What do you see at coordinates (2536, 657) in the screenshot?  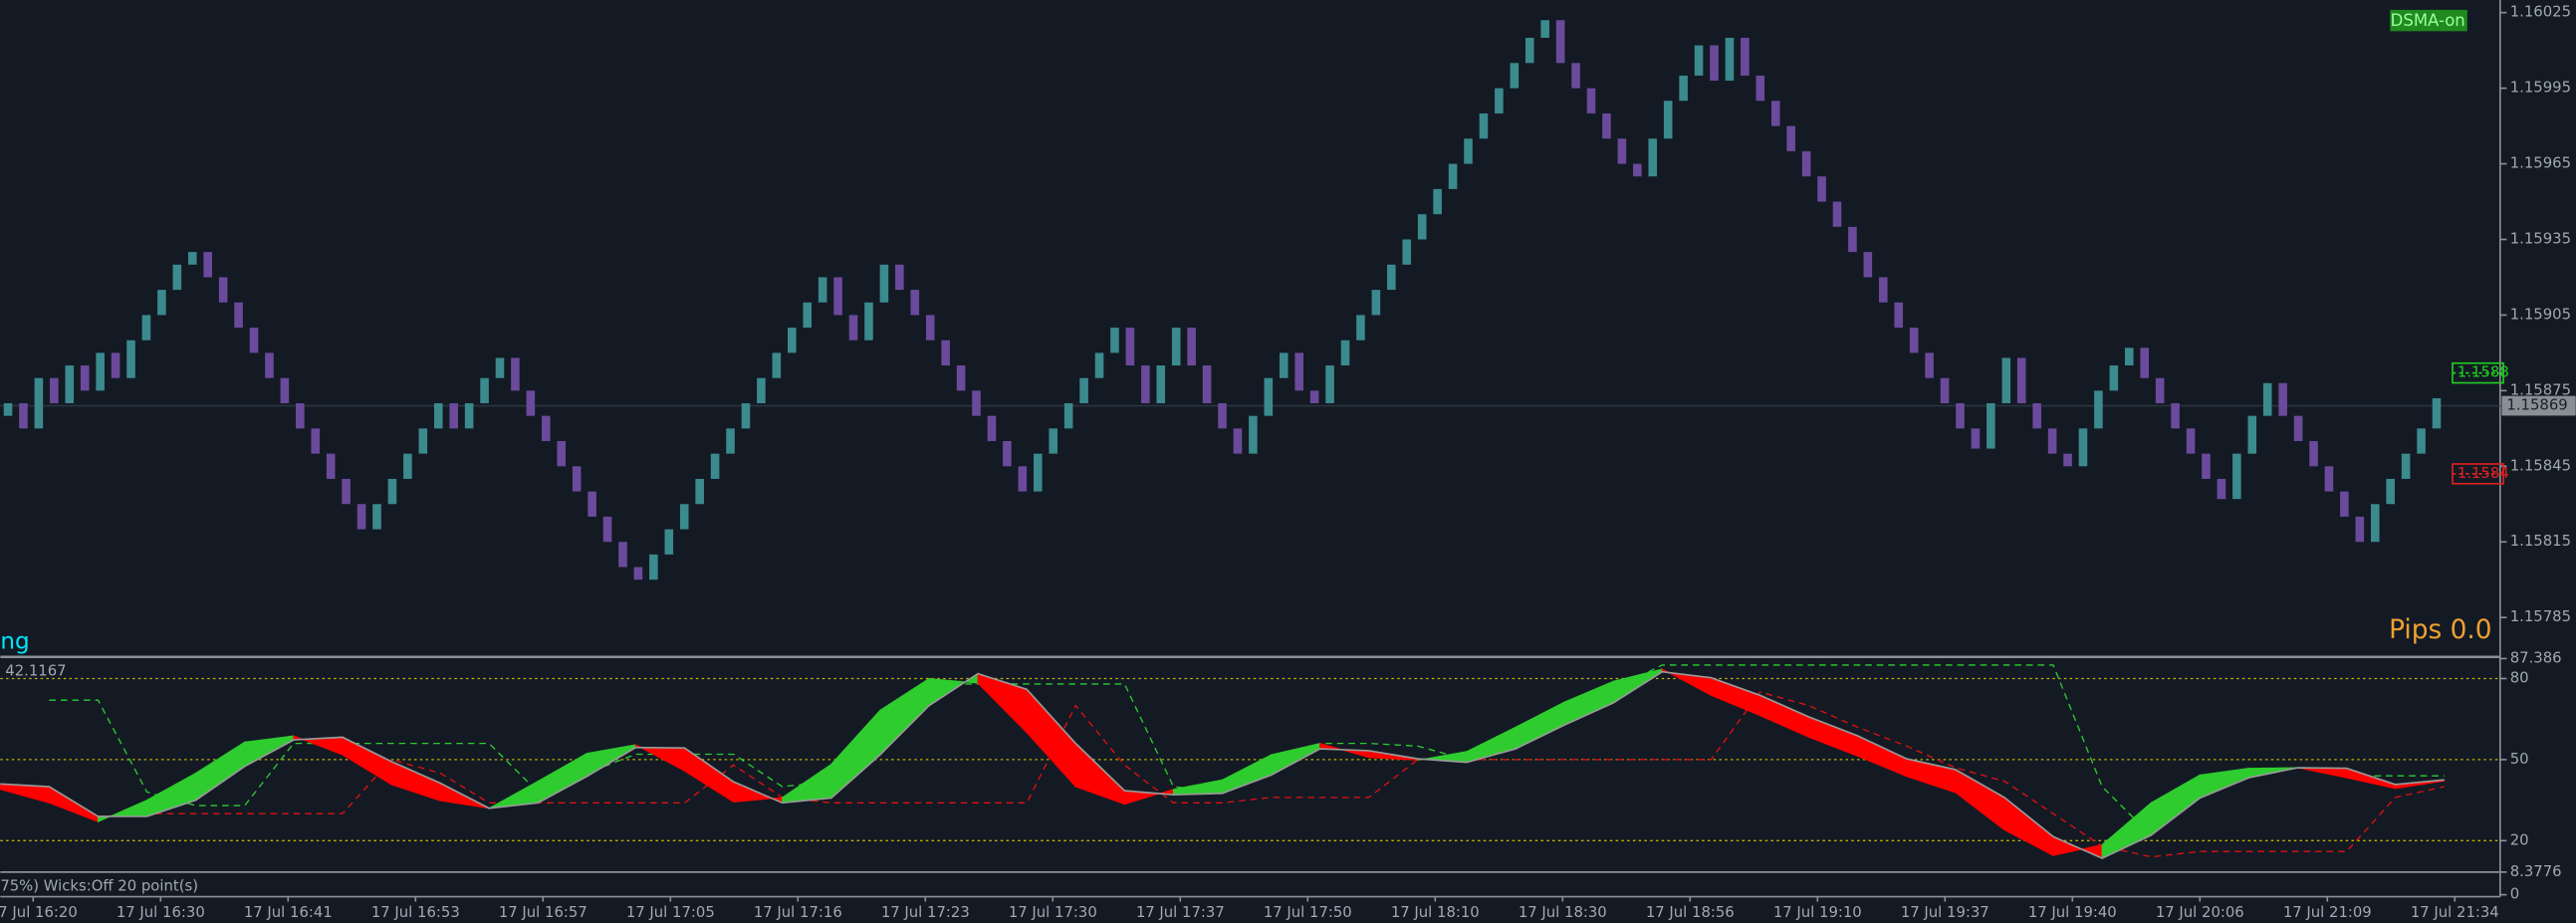 I see `y-tick-label: 87.386` at bounding box center [2536, 657].